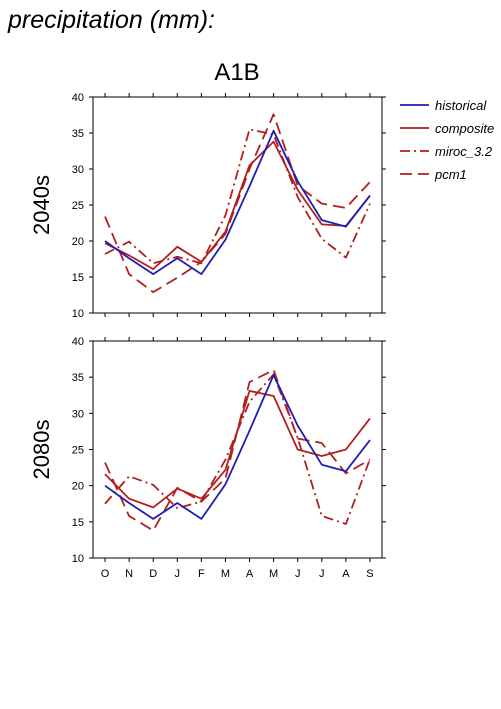 This screenshot has height=709, width=501. Describe the element at coordinates (236, 72) in the screenshot. I see `panel-title: A1B` at that location.